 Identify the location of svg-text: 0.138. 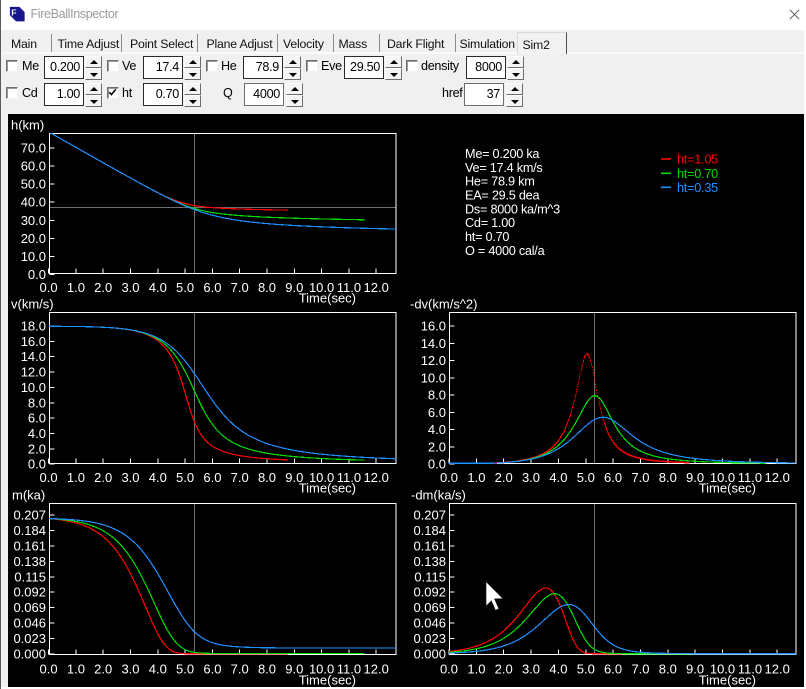
(429, 561).